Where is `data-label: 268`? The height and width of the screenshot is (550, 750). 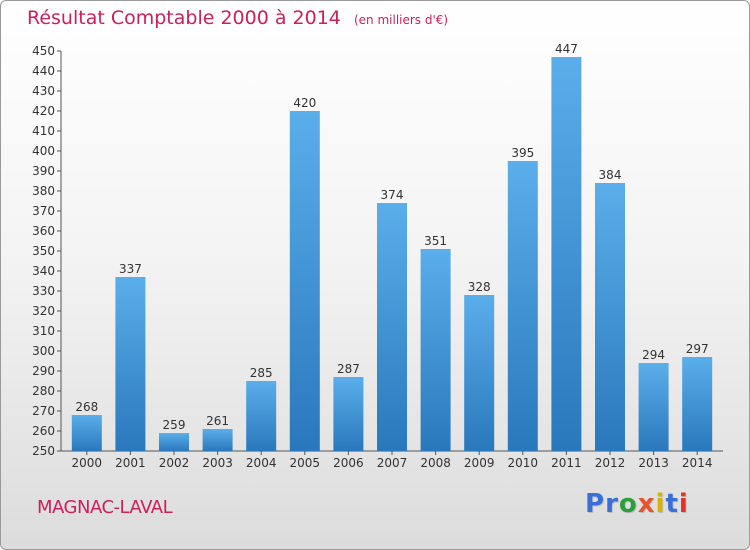
data-label: 268 is located at coordinates (86, 407).